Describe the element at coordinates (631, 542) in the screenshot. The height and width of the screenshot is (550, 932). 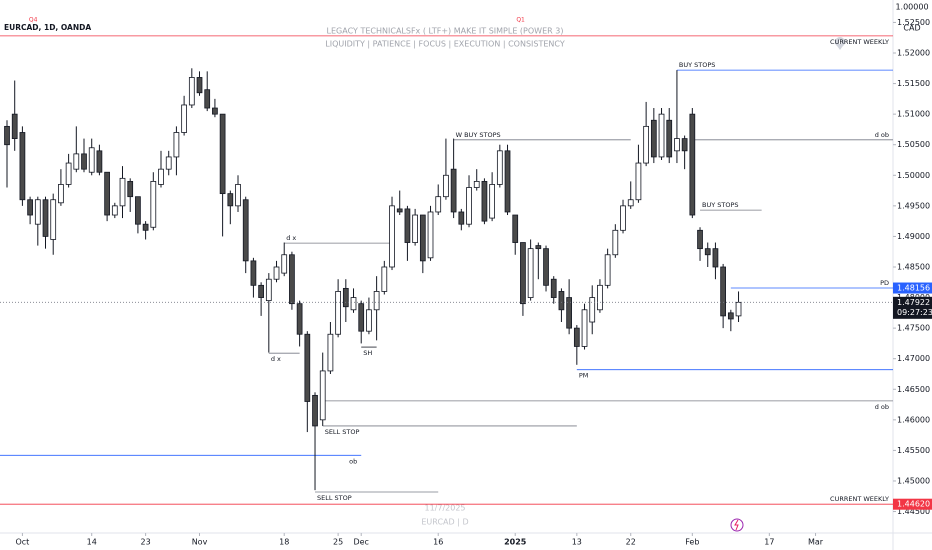
I see `x-tick-label: 22` at that location.